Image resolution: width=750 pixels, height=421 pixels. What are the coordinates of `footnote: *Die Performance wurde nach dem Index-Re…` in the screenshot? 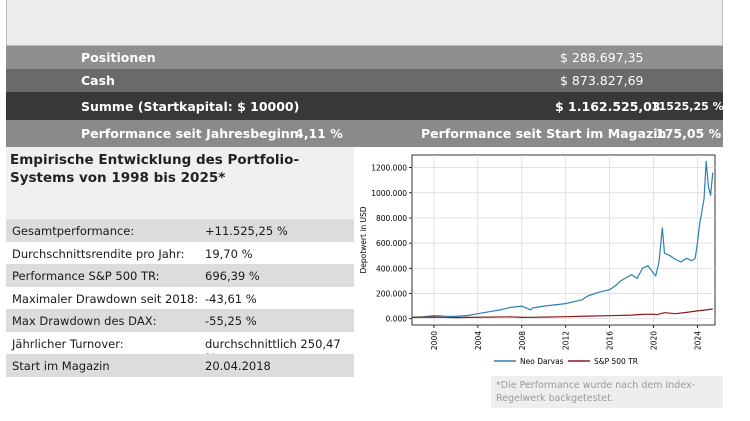 It's located at (607, 392).